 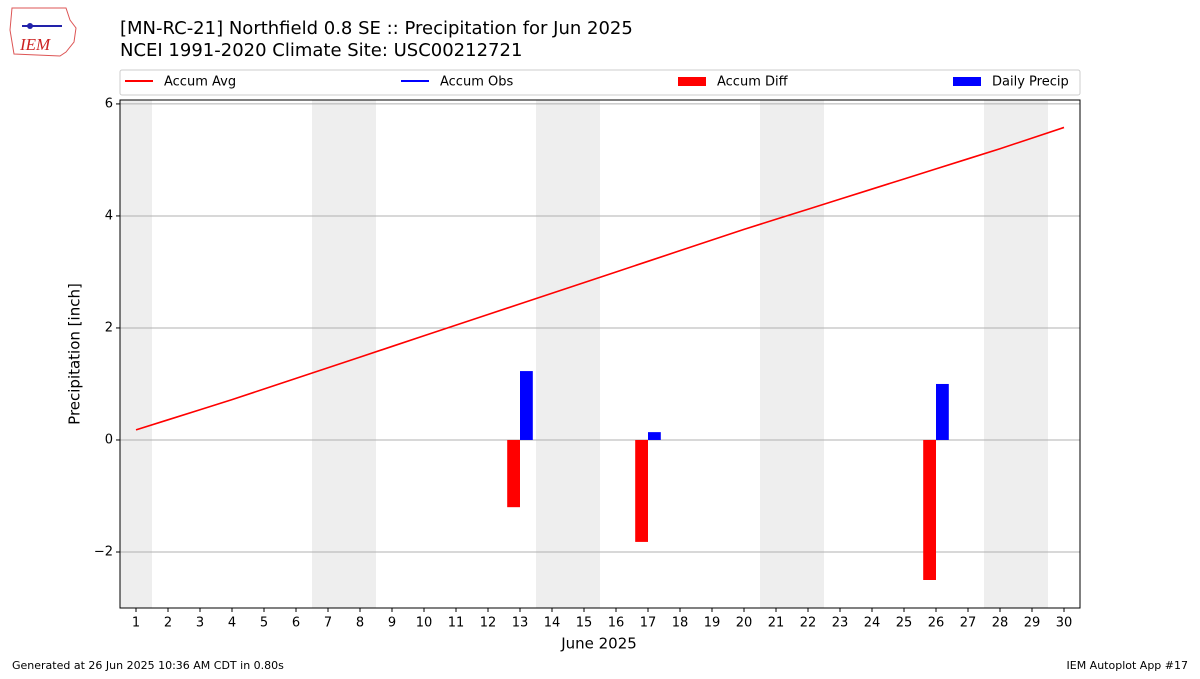 I want to click on logo-text: IEM, so click(x=35, y=44).